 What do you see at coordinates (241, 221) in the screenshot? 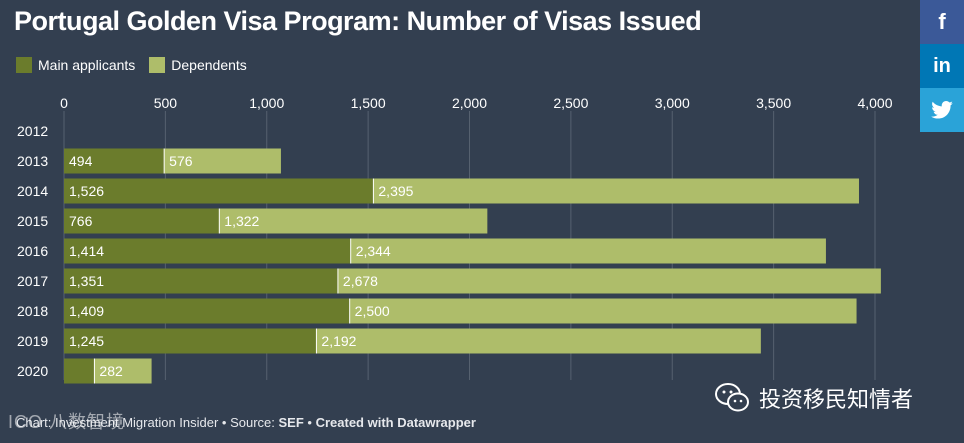
I see `data-label: 1,322` at bounding box center [241, 221].